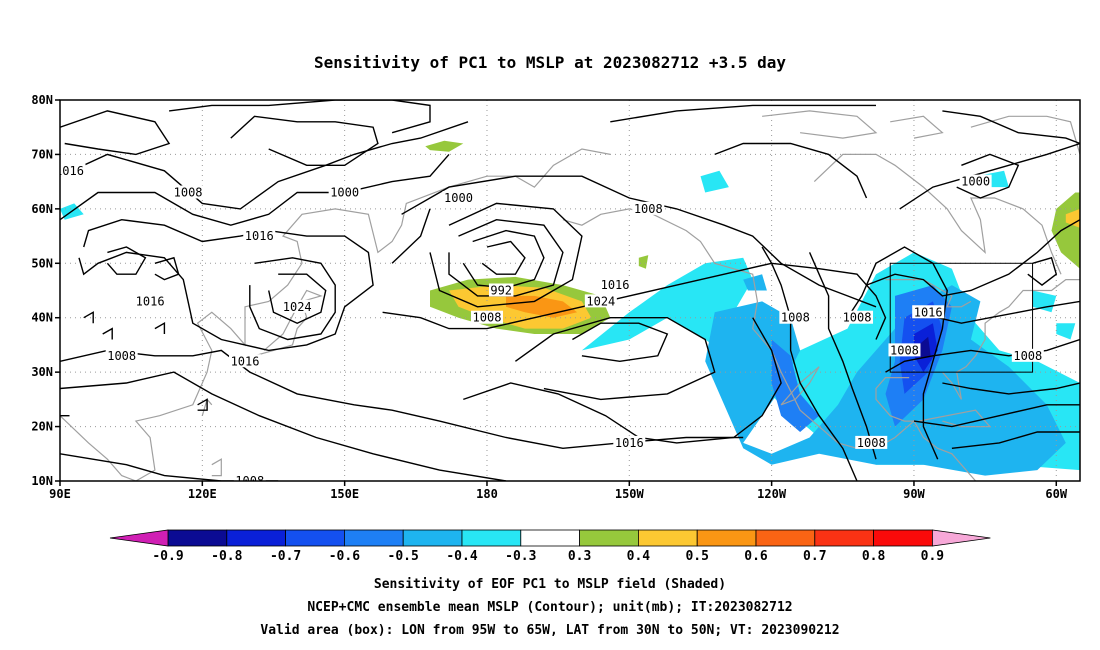 Image resolution: width=1100 pixels, height=650 pixels. I want to click on colorbar-tick-label: -0.6, so click(344, 556).